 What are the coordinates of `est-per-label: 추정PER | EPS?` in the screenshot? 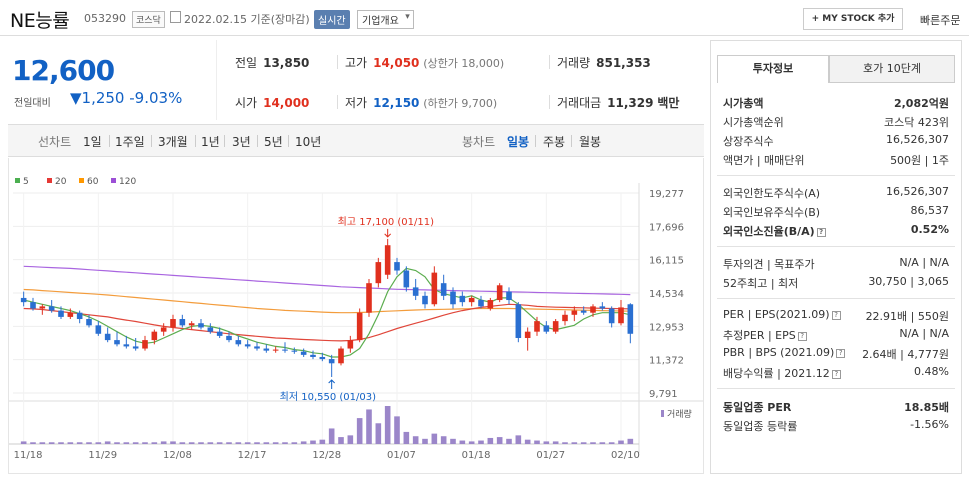 It's located at (765, 335).